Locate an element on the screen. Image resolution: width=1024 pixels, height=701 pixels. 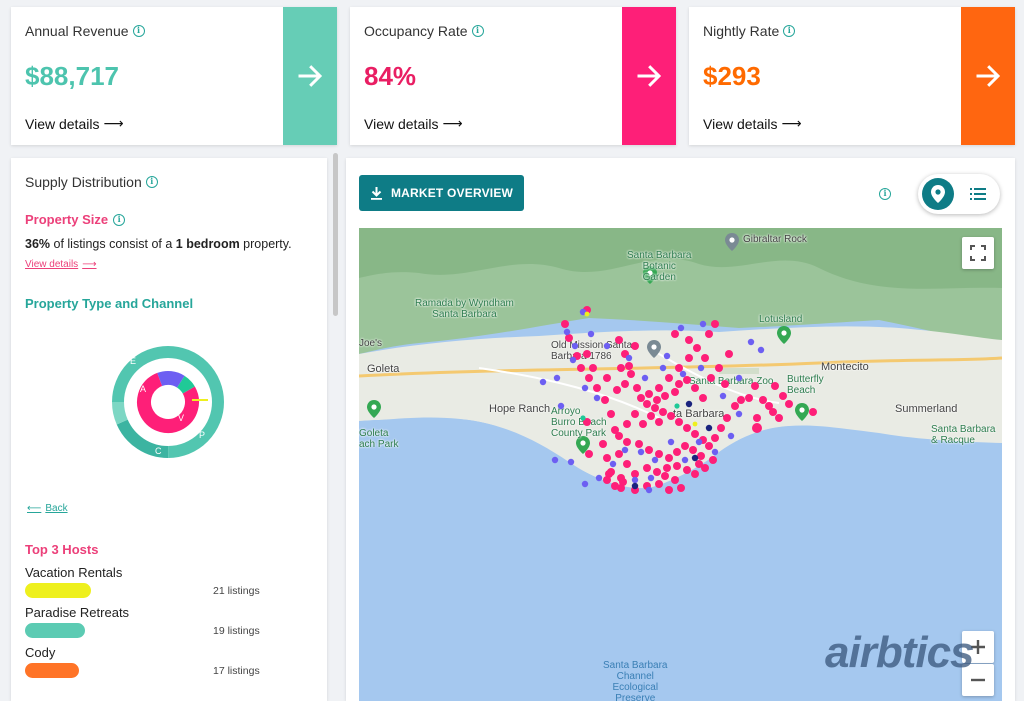
map-label-goleta: Goleta is located at coordinates (383, 369).